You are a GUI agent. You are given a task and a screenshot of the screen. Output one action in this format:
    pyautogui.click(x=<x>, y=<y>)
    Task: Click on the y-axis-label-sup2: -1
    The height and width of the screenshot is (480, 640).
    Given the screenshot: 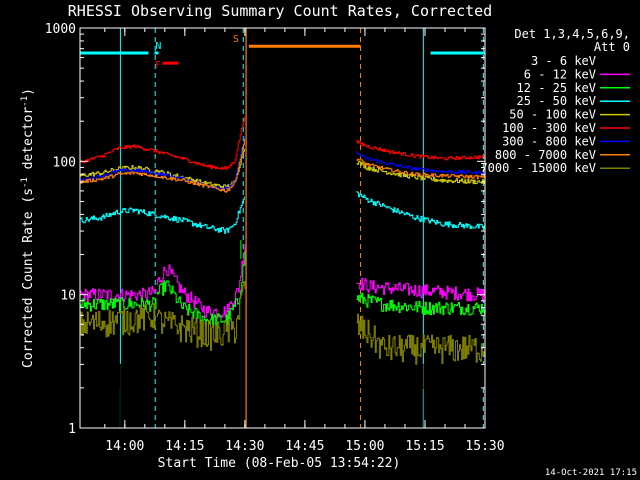 What is the action you would take?
    pyautogui.click(x=25, y=101)
    